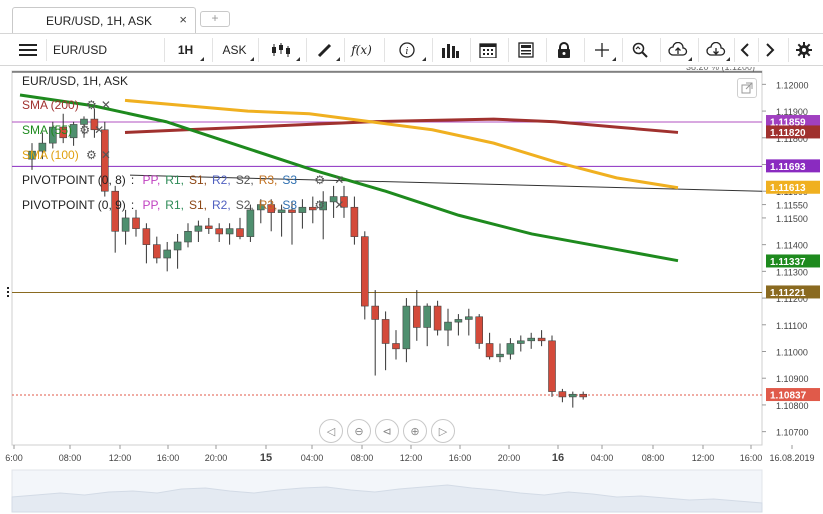 The width and height of the screenshot is (823, 514). Describe the element at coordinates (792, 299) in the screenshot. I see `price-tick-label: 1.11200` at that location.